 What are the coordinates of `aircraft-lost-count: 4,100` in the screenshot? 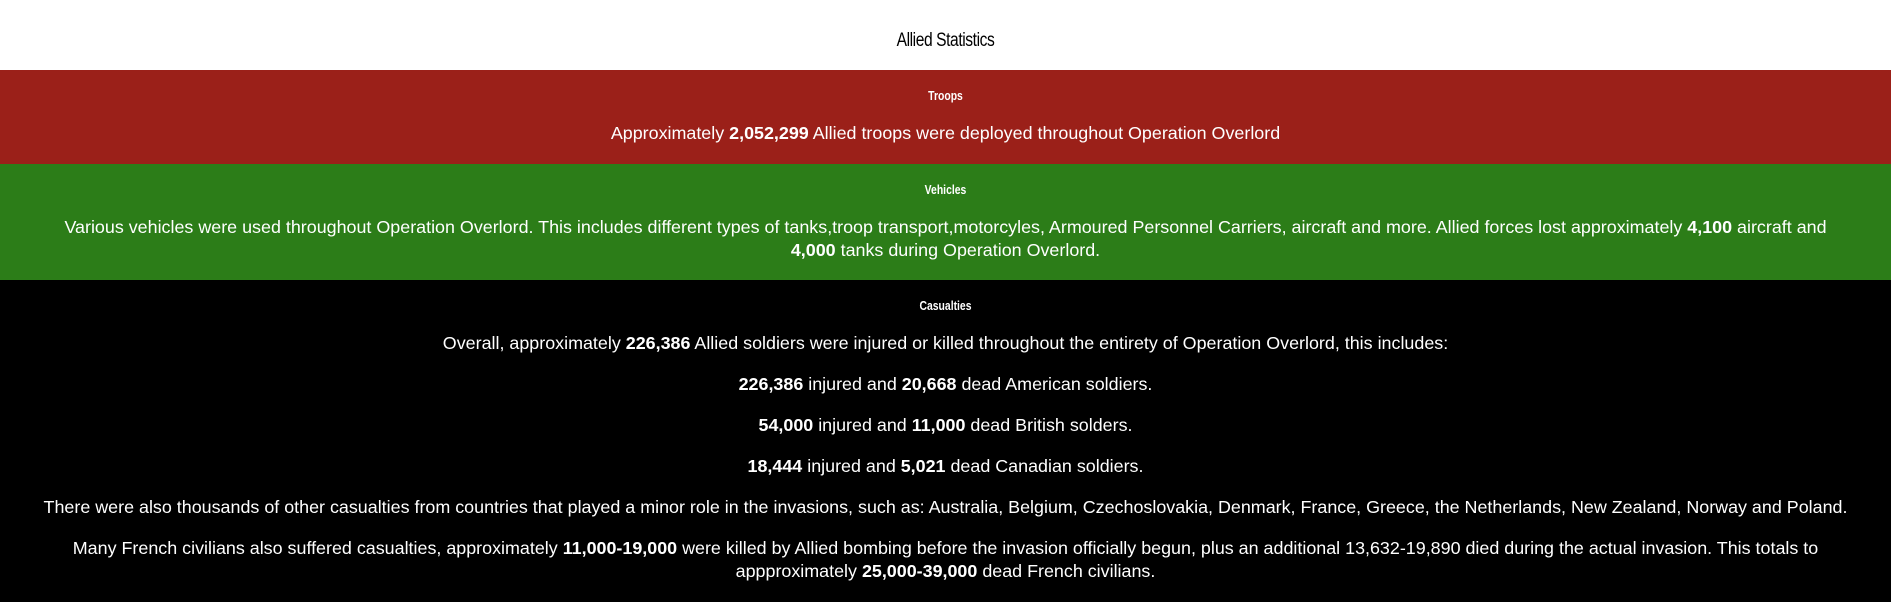 It's located at (1710, 227).